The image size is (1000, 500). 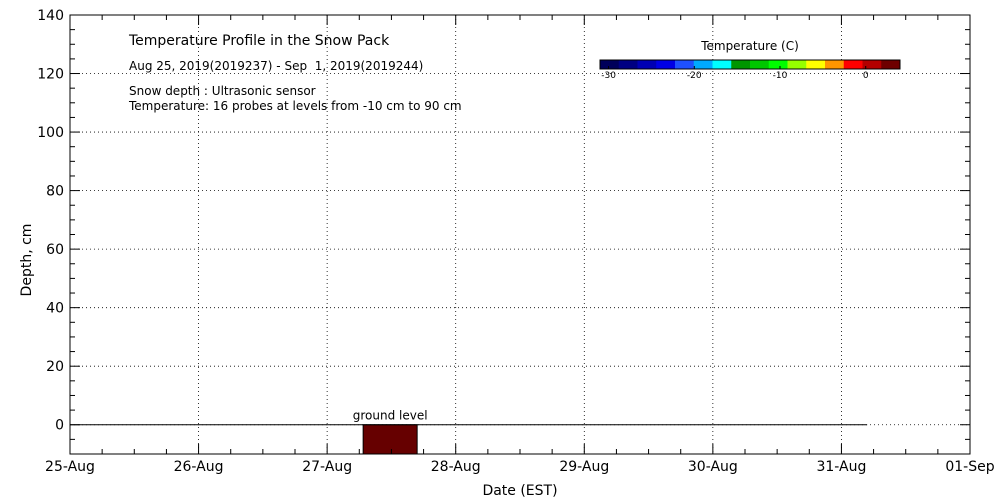 I want to click on colorbar-tick-label: -30, so click(x=608, y=76).